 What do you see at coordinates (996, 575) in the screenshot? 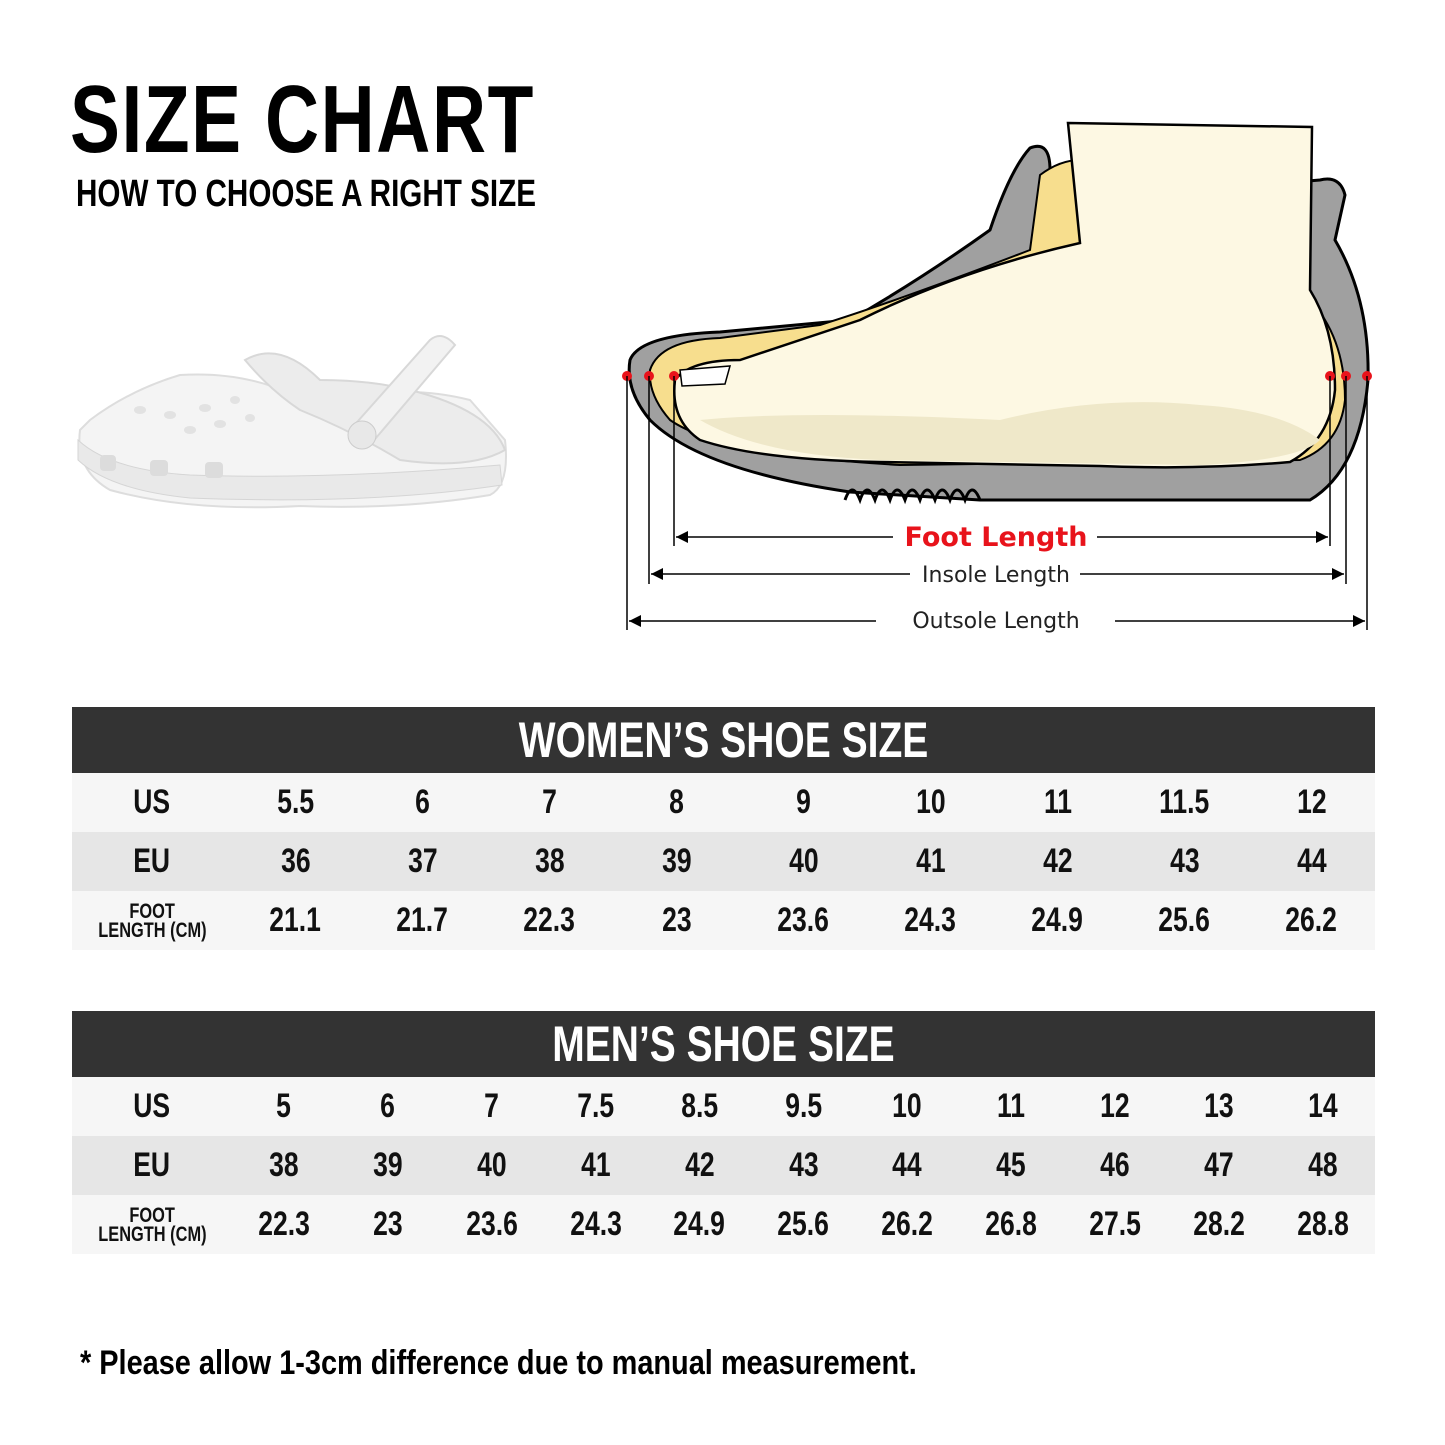
I see `insole-length-label: Insole Length` at bounding box center [996, 575].